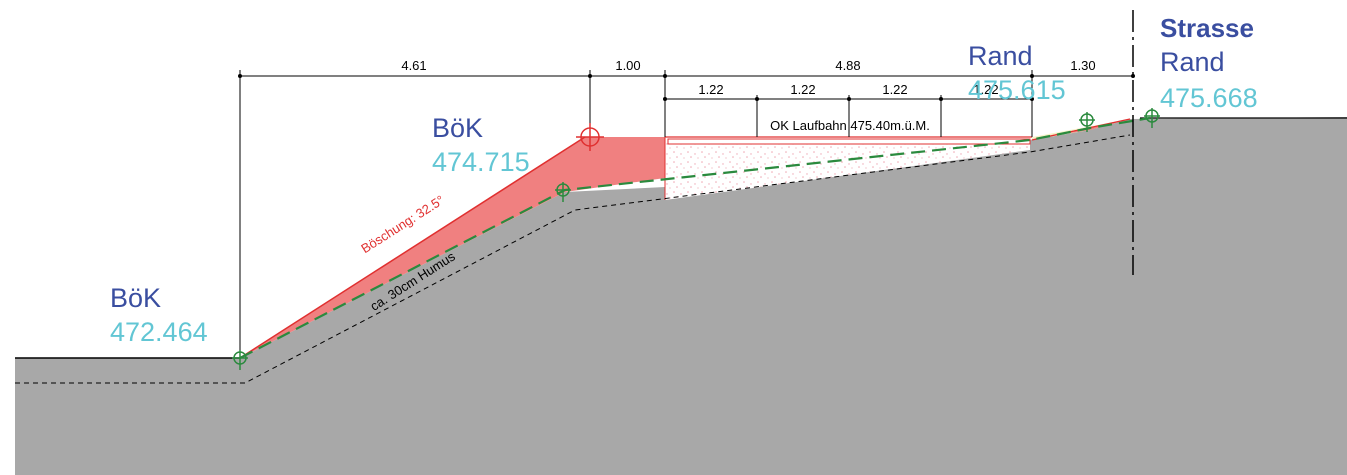 The image size is (1347, 475). Describe the element at coordinates (1207, 28) in the screenshot. I see `strasse-title: Strasse` at that location.